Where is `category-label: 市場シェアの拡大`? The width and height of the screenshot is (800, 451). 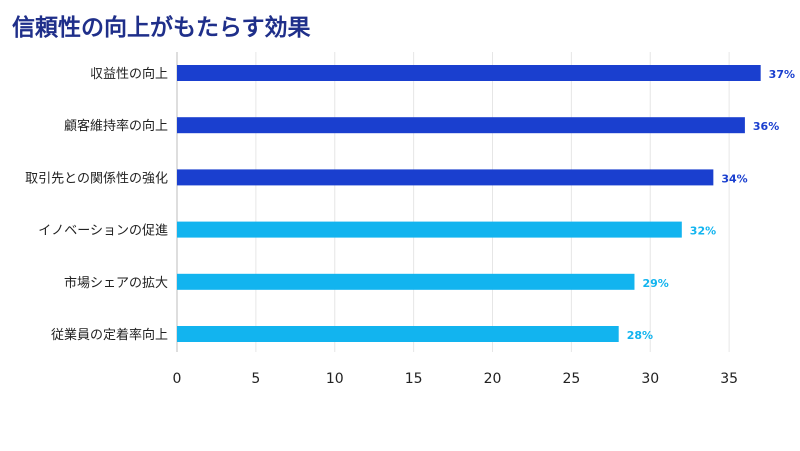 category-label: 市場シェアの拡大 is located at coordinates (116, 283).